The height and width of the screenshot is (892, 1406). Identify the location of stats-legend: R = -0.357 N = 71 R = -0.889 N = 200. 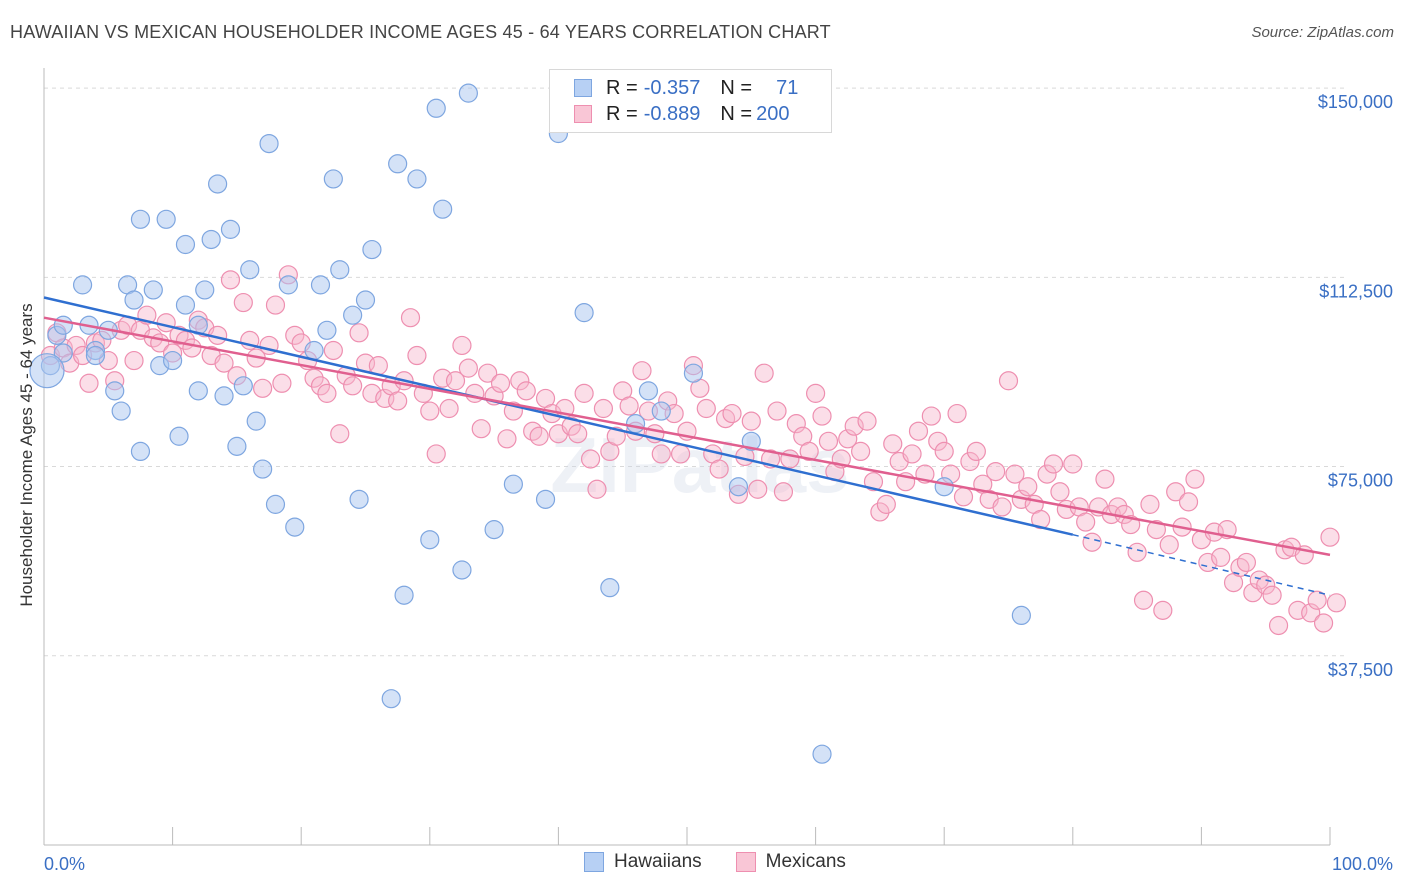
(690, 101).